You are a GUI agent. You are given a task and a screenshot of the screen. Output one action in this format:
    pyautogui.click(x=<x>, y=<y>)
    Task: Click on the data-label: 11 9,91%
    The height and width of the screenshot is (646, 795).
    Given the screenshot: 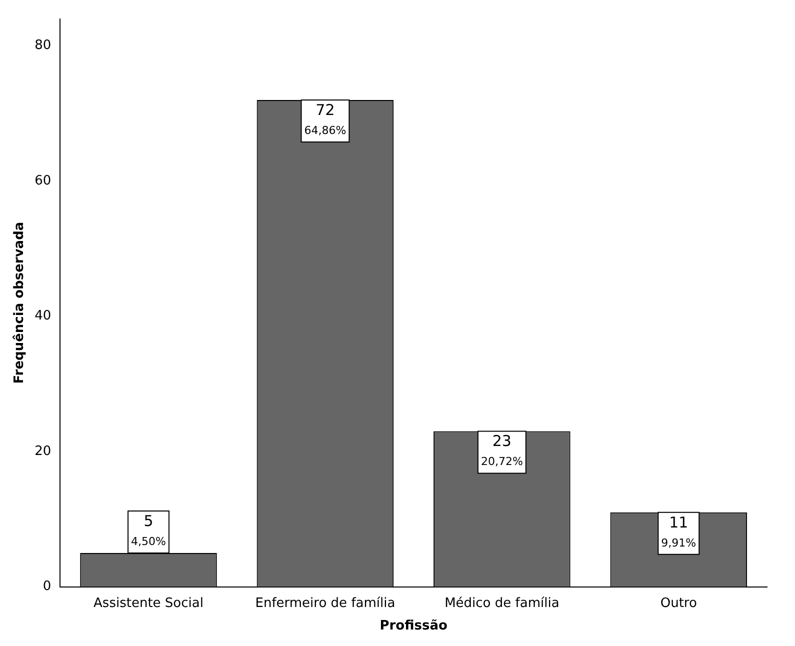 What is the action you would take?
    pyautogui.click(x=678, y=531)
    